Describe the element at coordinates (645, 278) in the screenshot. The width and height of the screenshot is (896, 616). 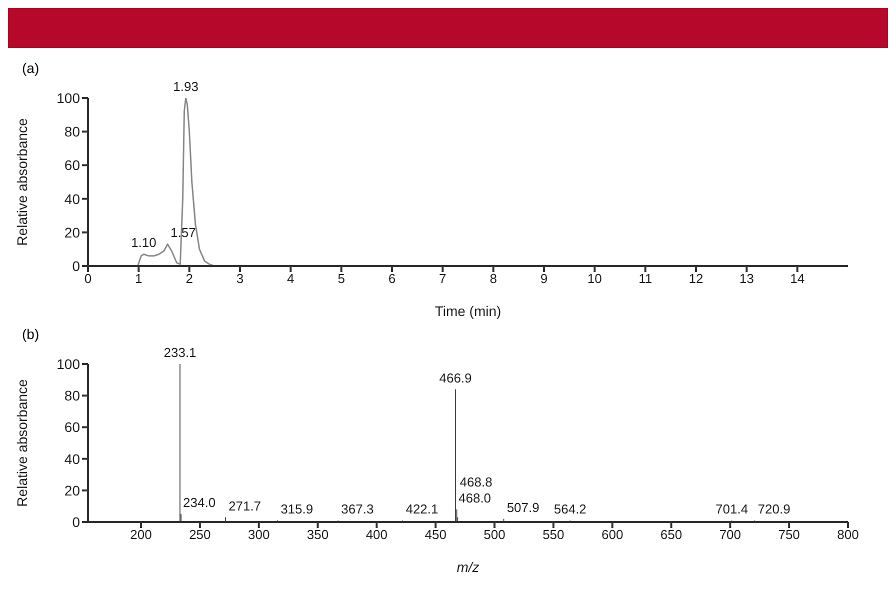
I see `x-tick-label: 11` at that location.